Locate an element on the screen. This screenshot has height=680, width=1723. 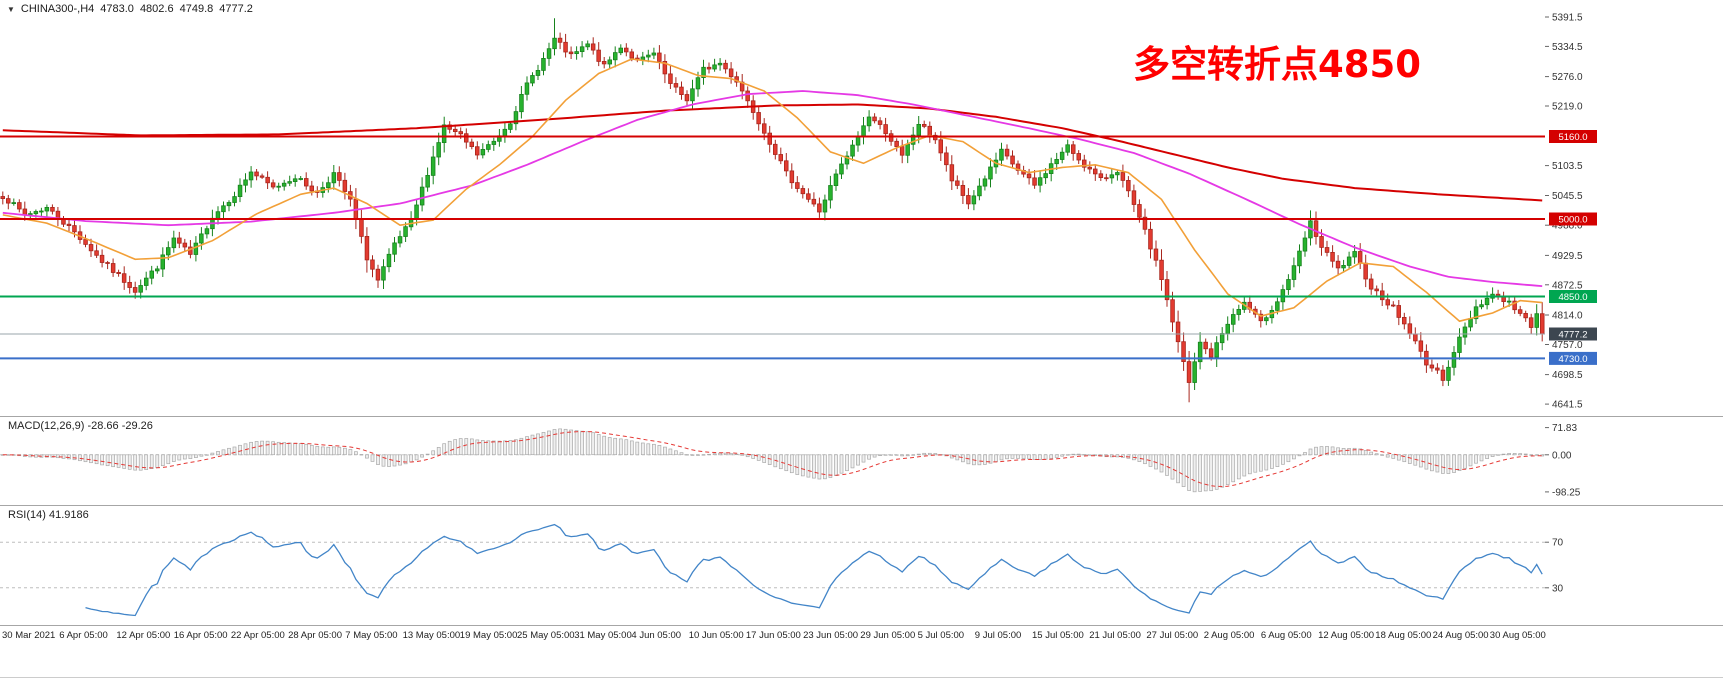
svg-text: 4929.5 is located at coordinates (1567, 256).